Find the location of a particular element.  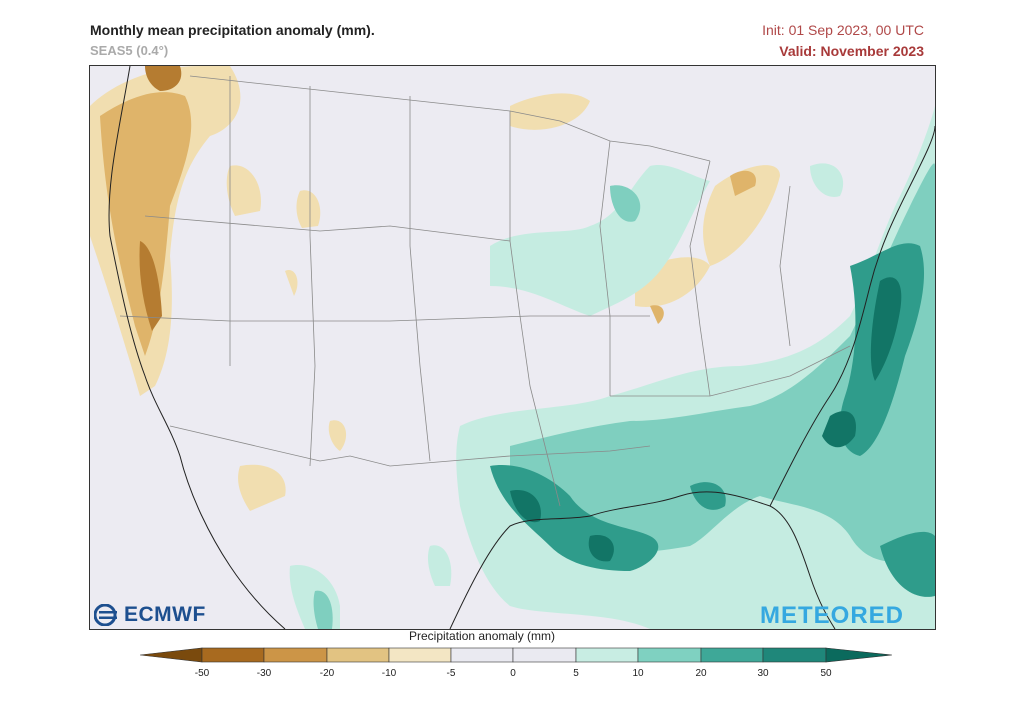

colorbar-tick-label: -20 is located at coordinates (327, 673).